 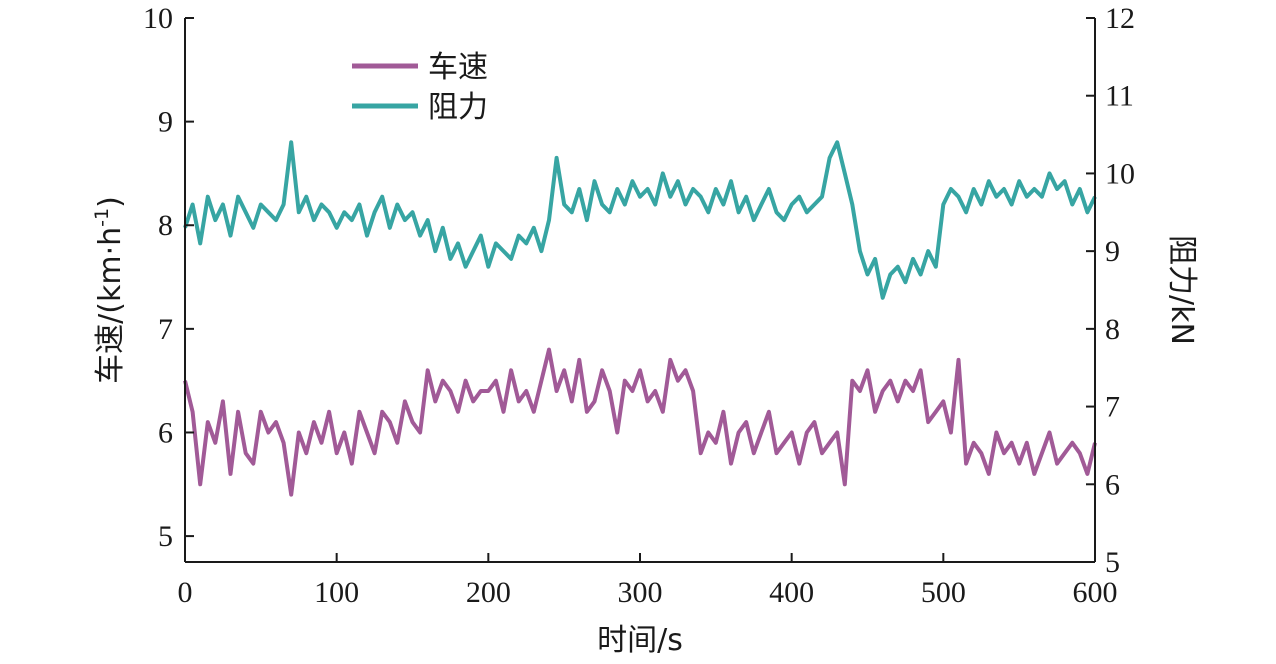 I want to click on x-tick-label: 100, so click(x=336, y=592).